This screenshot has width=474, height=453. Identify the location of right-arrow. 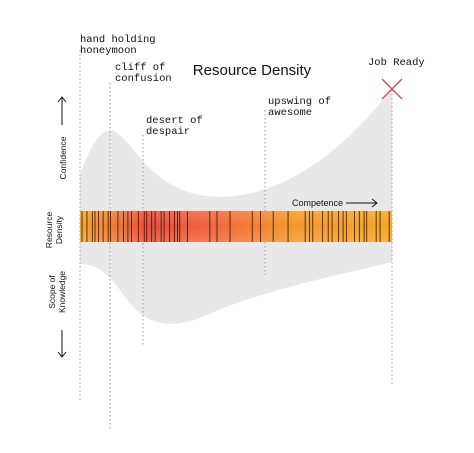
(362, 203).